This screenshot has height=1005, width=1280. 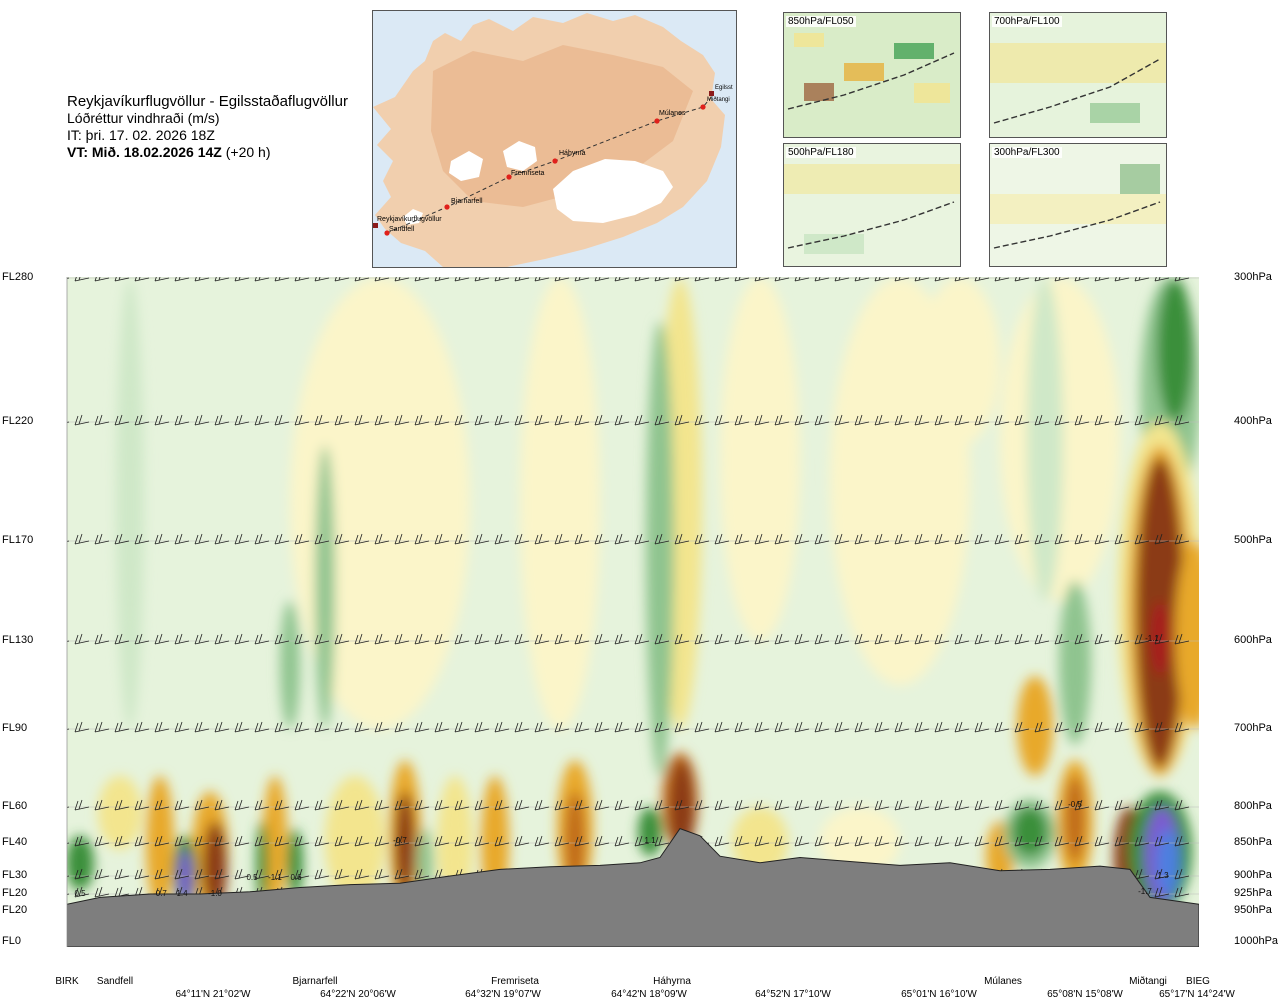 What do you see at coordinates (413, 217) in the screenshot?
I see `map-glacier-south` at bounding box center [413, 217].